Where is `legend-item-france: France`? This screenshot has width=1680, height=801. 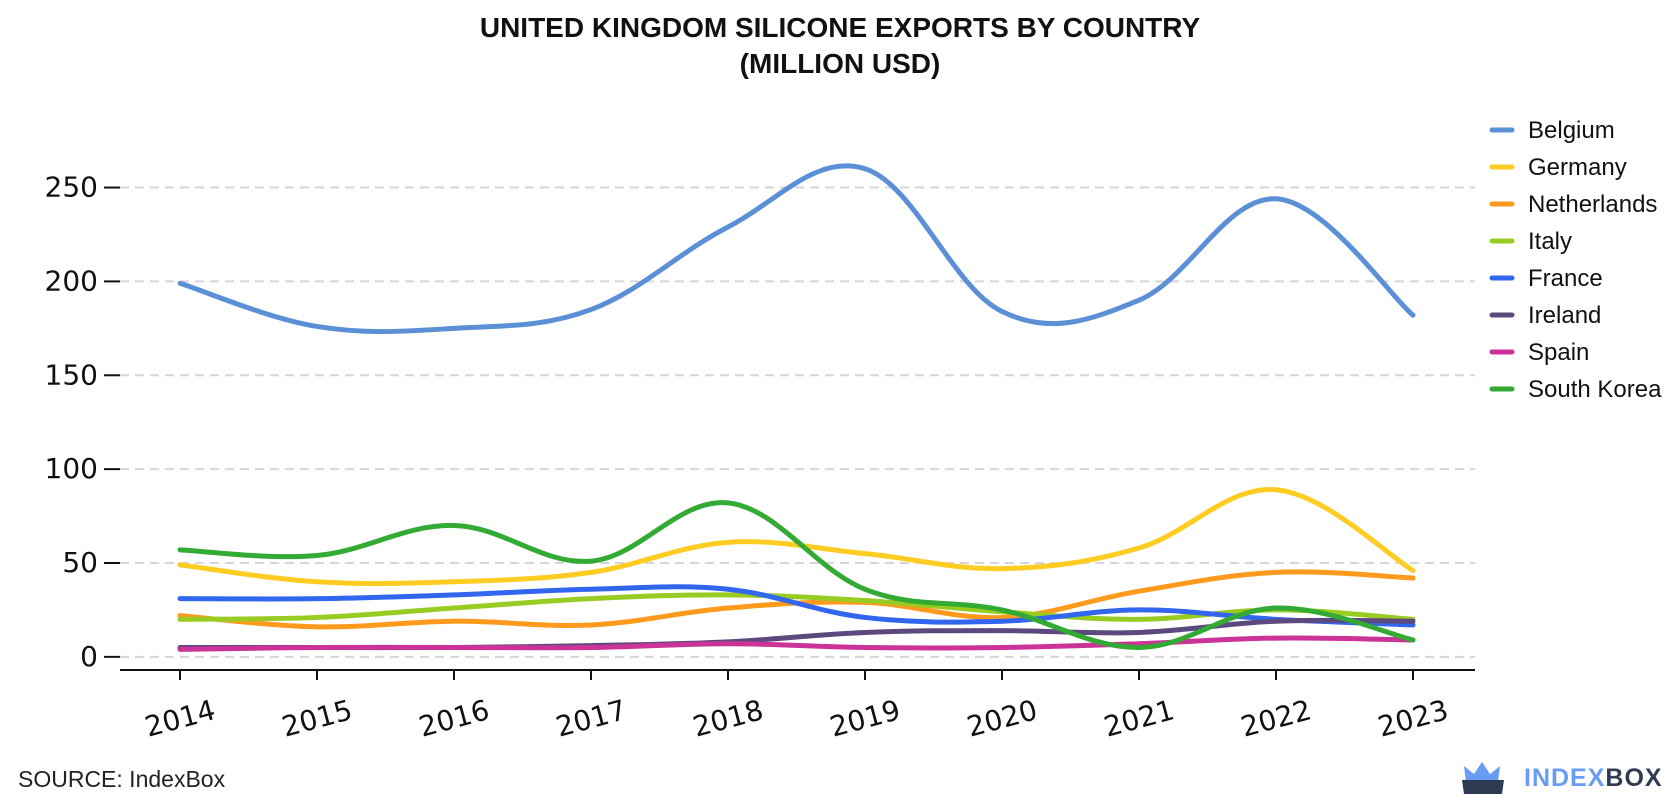
legend-item-france: France is located at coordinates (1546, 278).